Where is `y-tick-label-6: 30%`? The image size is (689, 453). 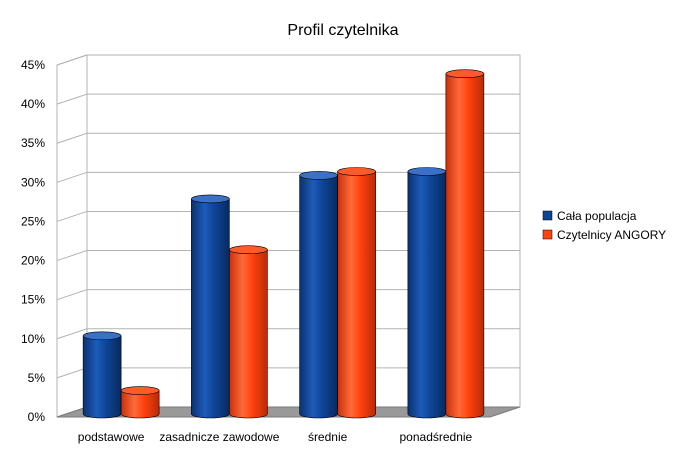
y-tick-label-6: 30% is located at coordinates (33, 182).